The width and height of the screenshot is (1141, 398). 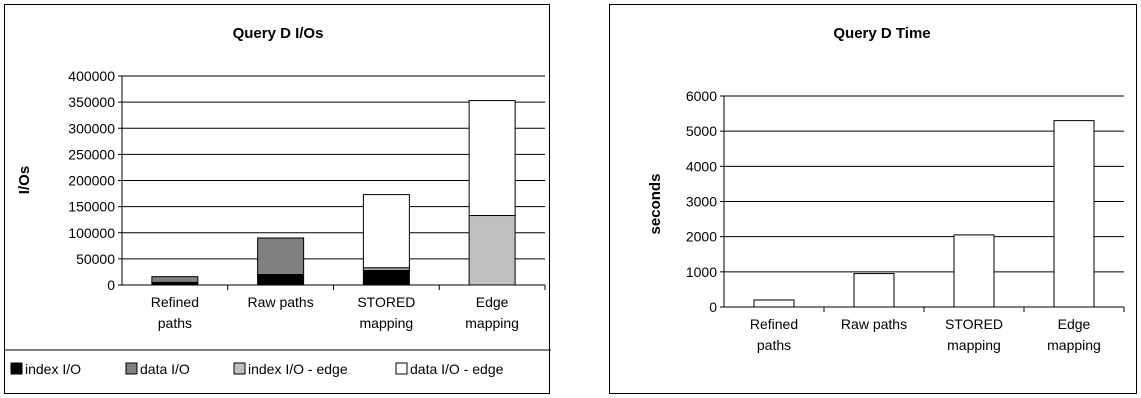 I want to click on io-y-tick-label: 250000, so click(x=91, y=154).